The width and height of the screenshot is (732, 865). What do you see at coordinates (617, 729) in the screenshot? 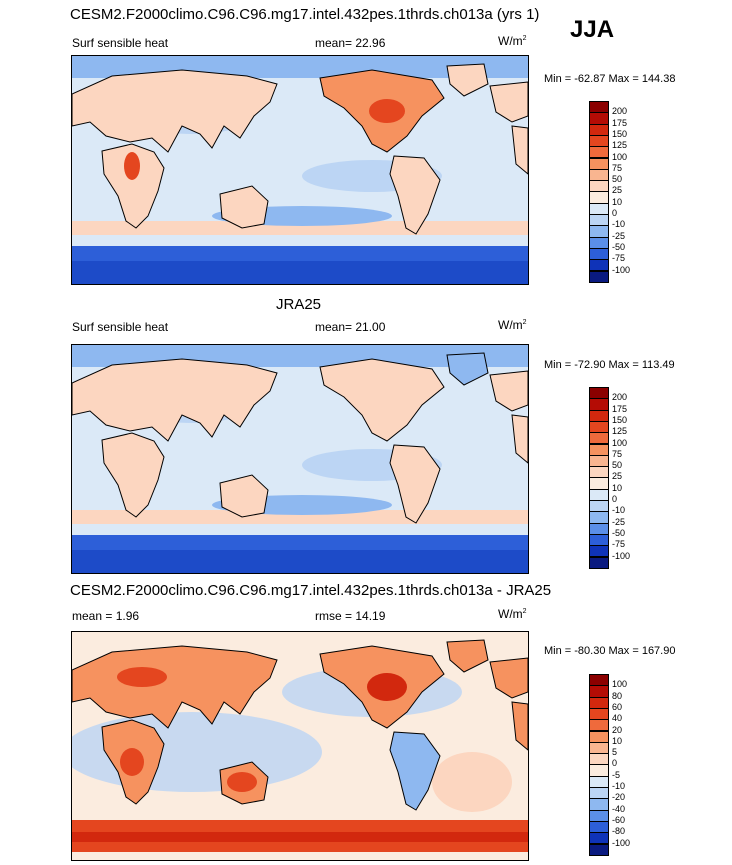
I see `colorbar-tick-label: 20` at bounding box center [617, 729].